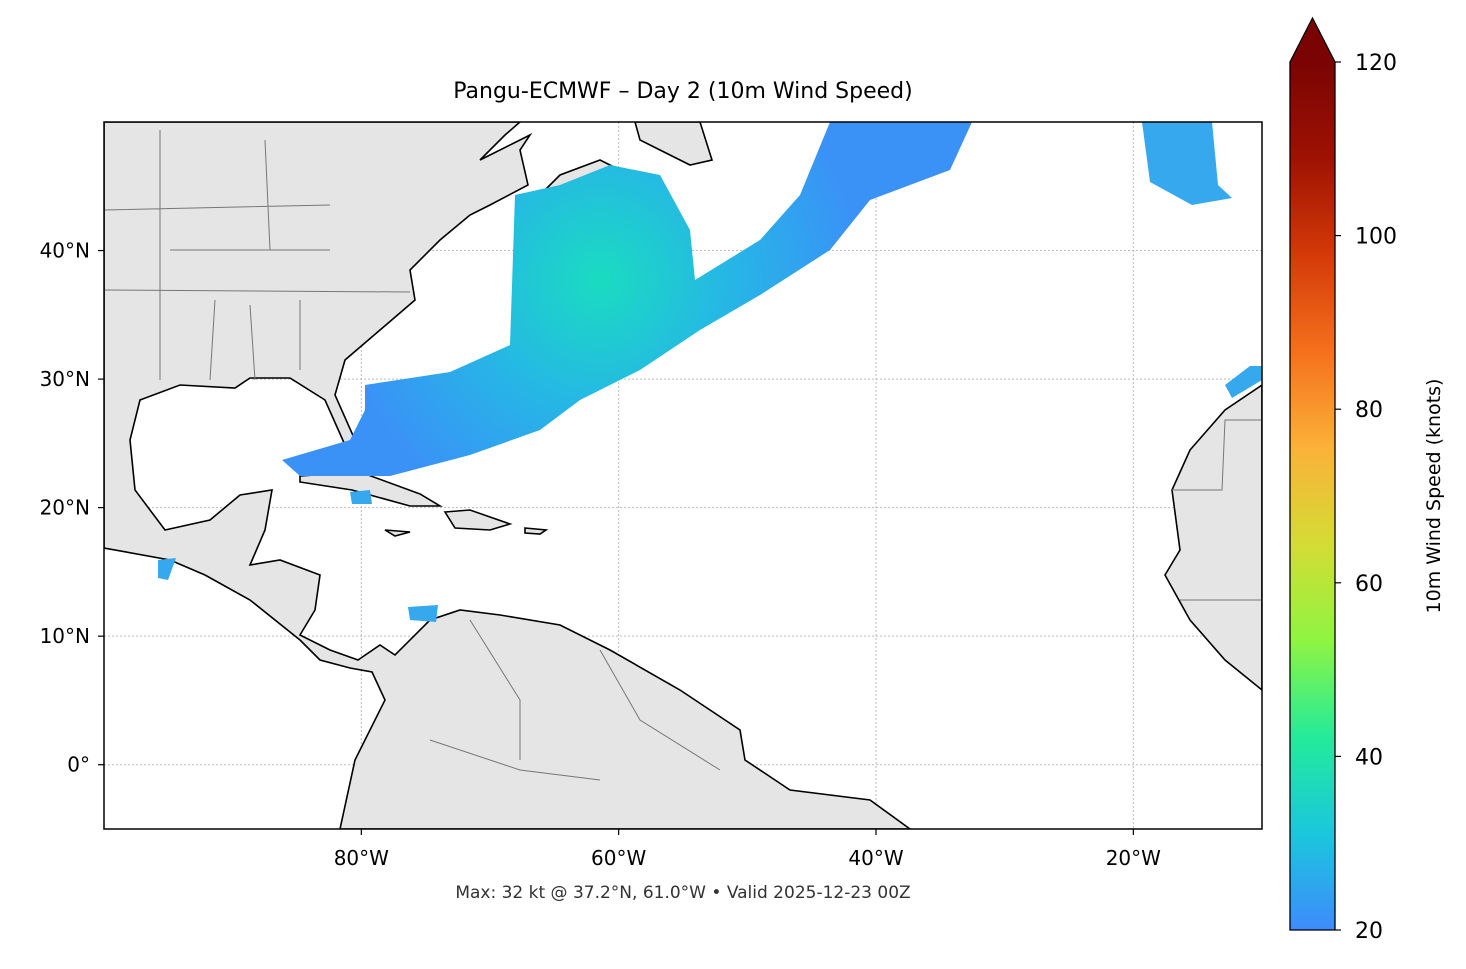 The height and width of the screenshot is (969, 1466). What do you see at coordinates (875, 858) in the screenshot?
I see `x-tick-label: 40°W` at bounding box center [875, 858].